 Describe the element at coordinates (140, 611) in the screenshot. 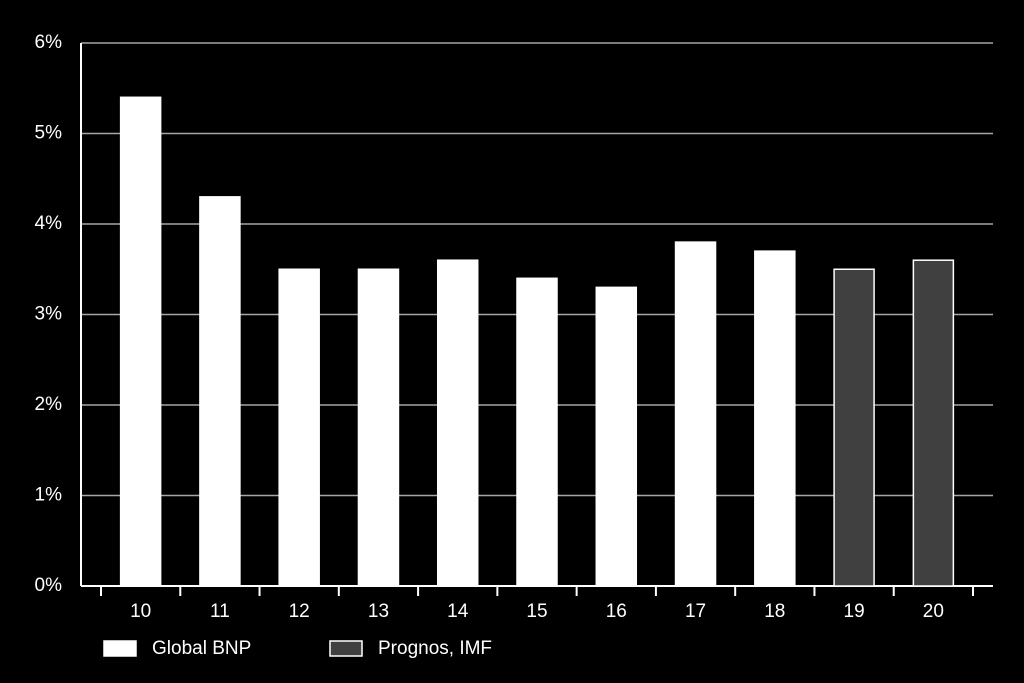

I see `x-tick-label: 10` at that location.